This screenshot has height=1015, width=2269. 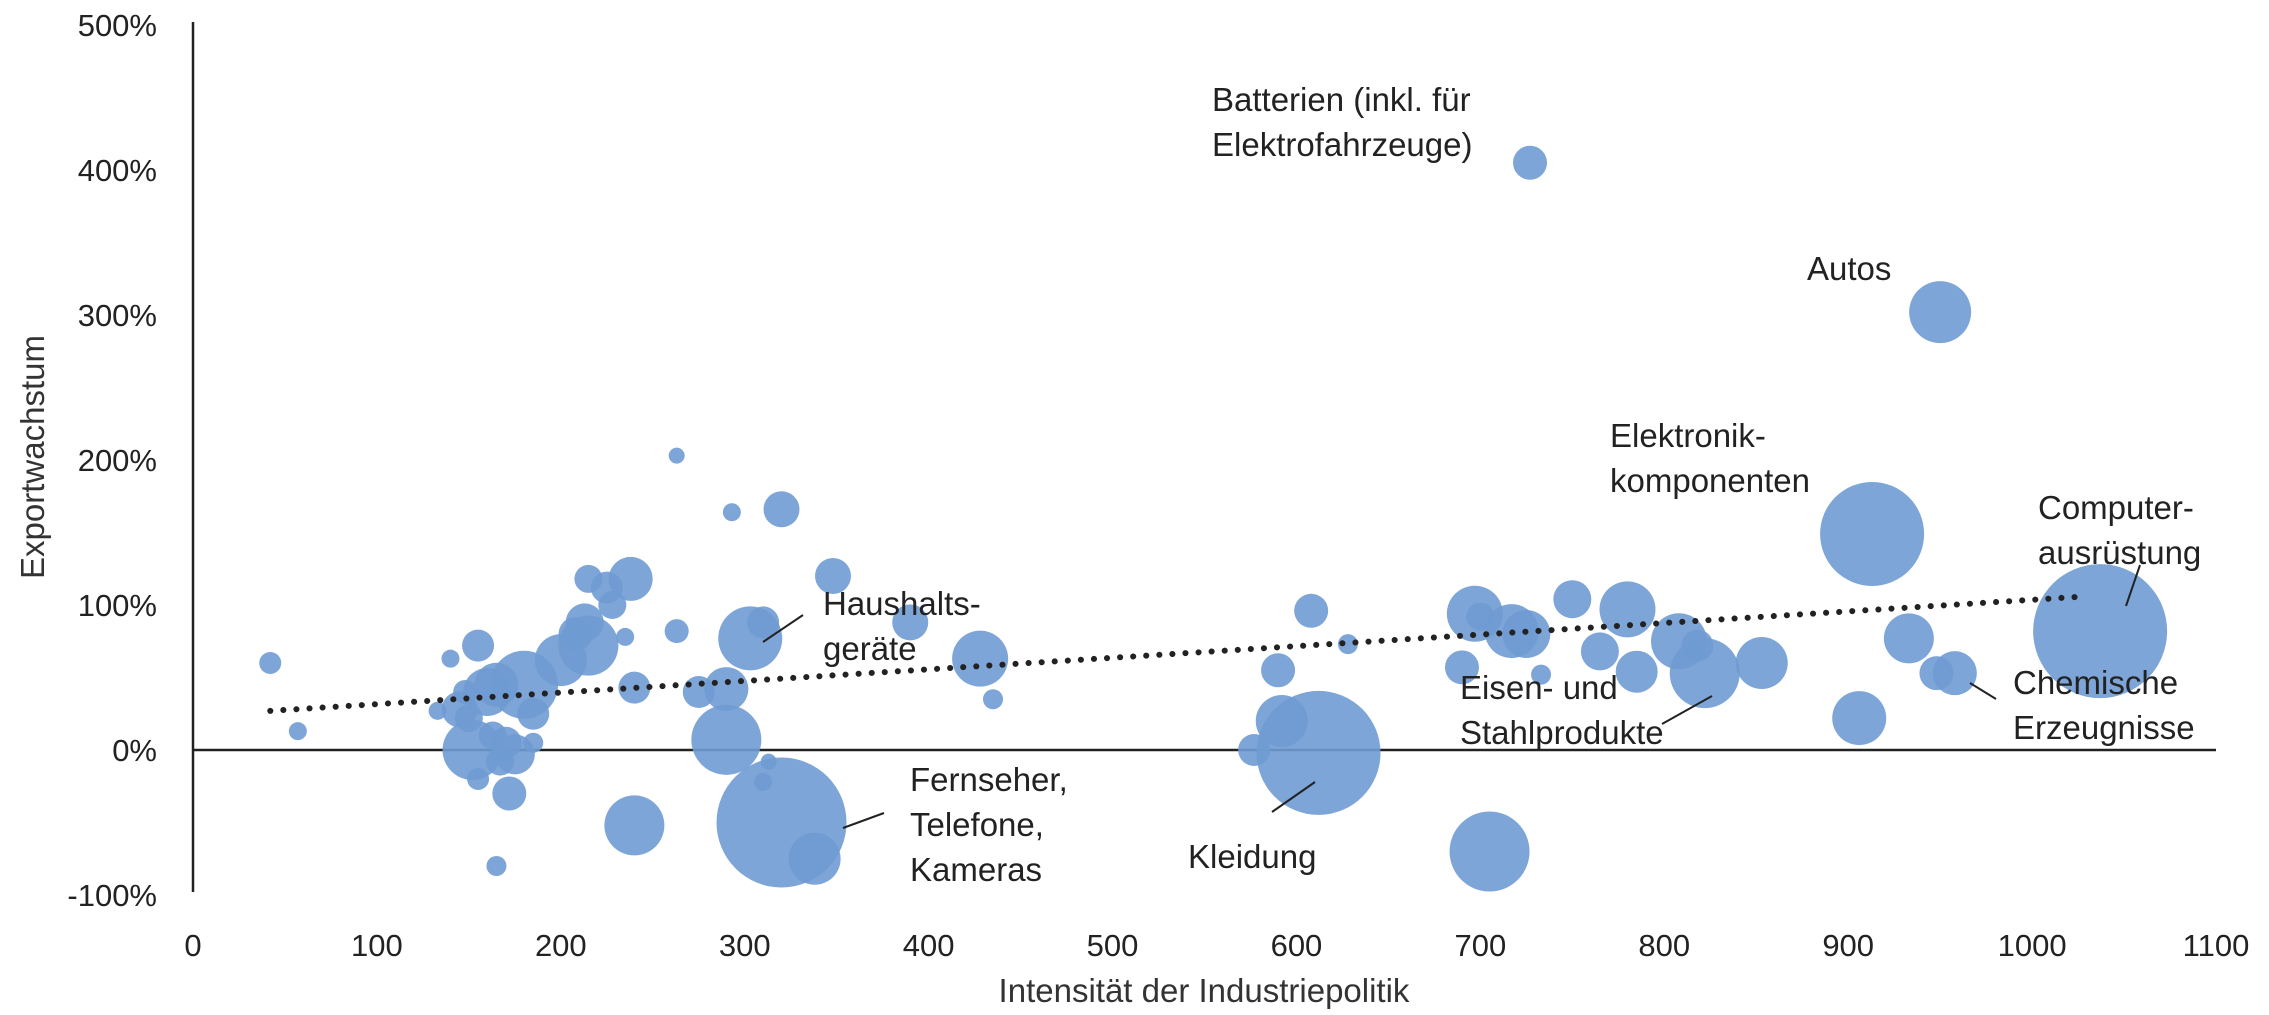 I want to click on annotation-label: Batterien (inkl. für Elektrofahrzeuge), so click(x=1342, y=122).